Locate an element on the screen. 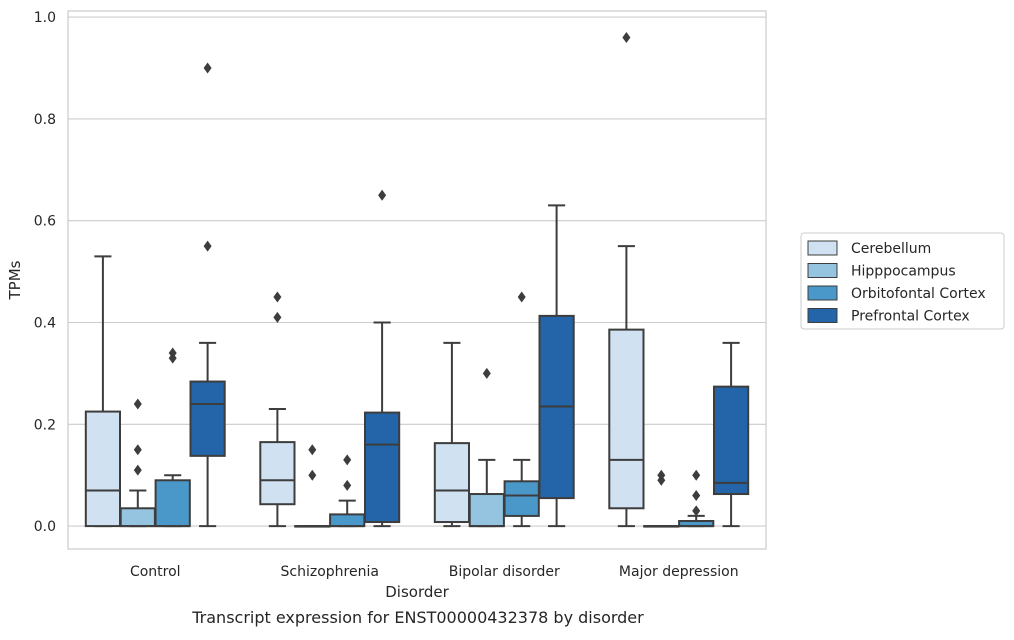 The width and height of the screenshot is (1014, 640). x-axis-label: Disorder is located at coordinates (417, 592).